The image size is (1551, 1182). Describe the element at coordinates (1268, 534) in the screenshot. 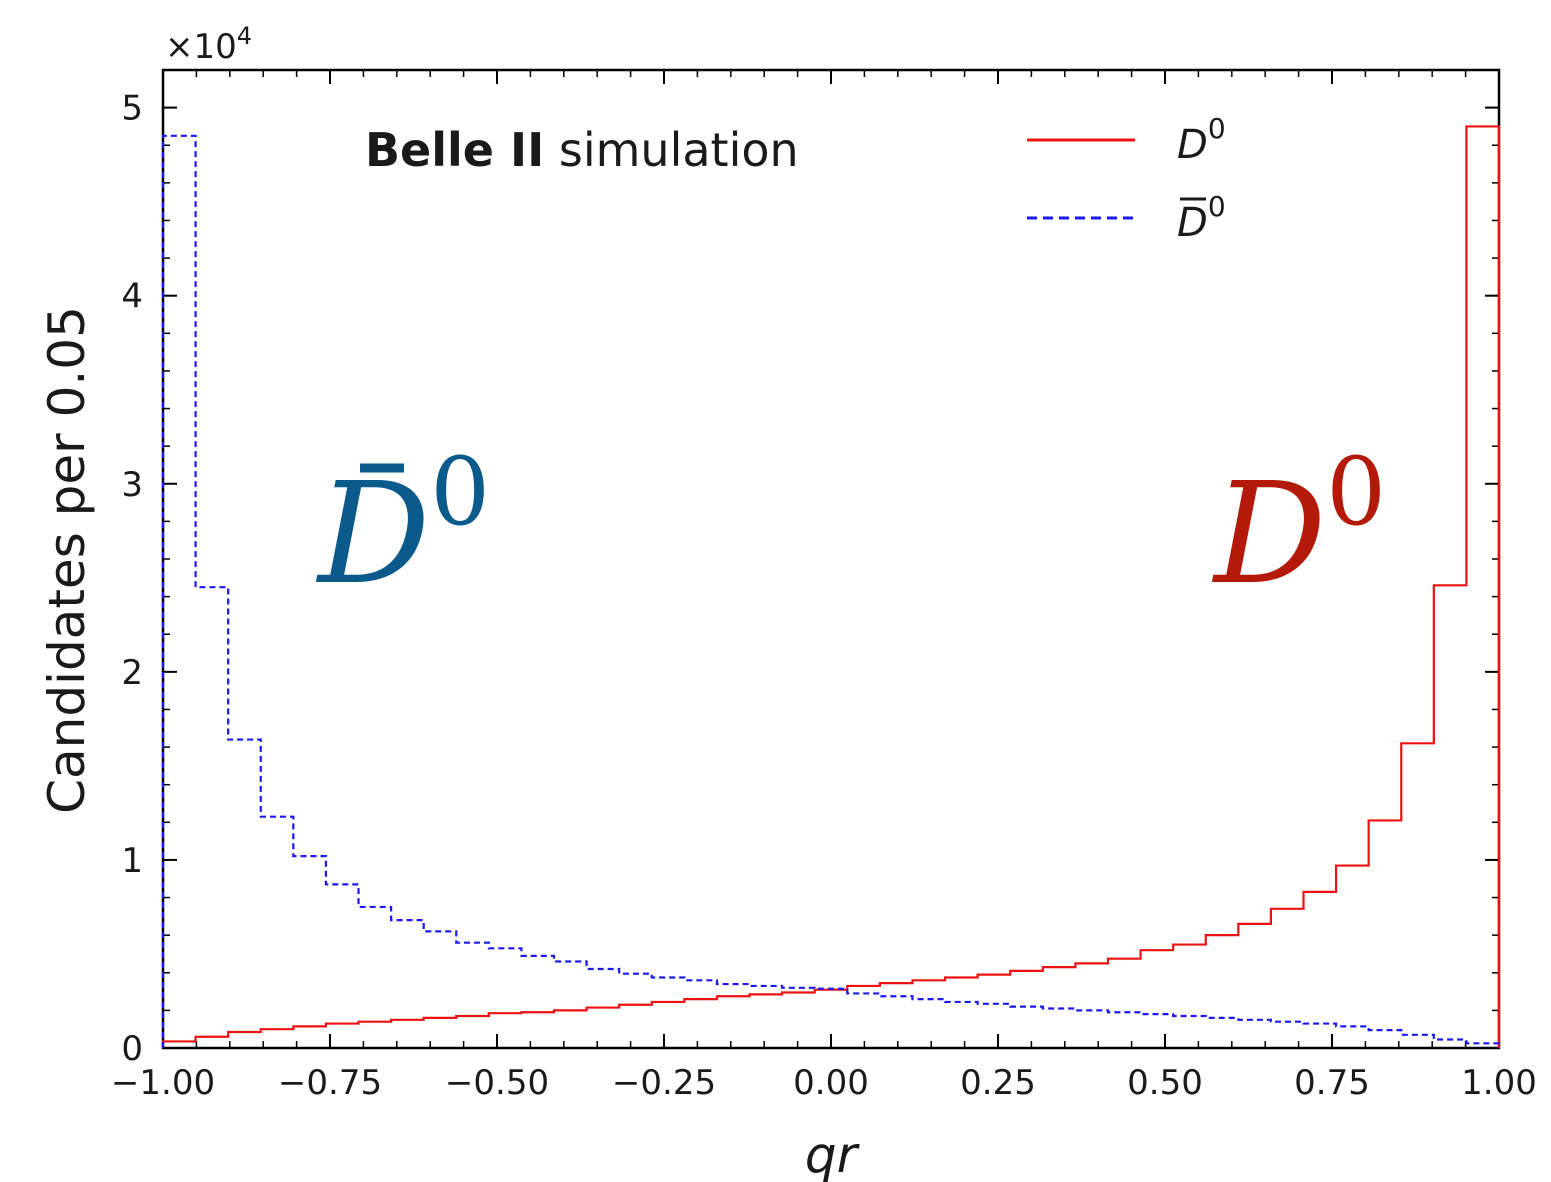

I see `big-d0-base: D` at that location.